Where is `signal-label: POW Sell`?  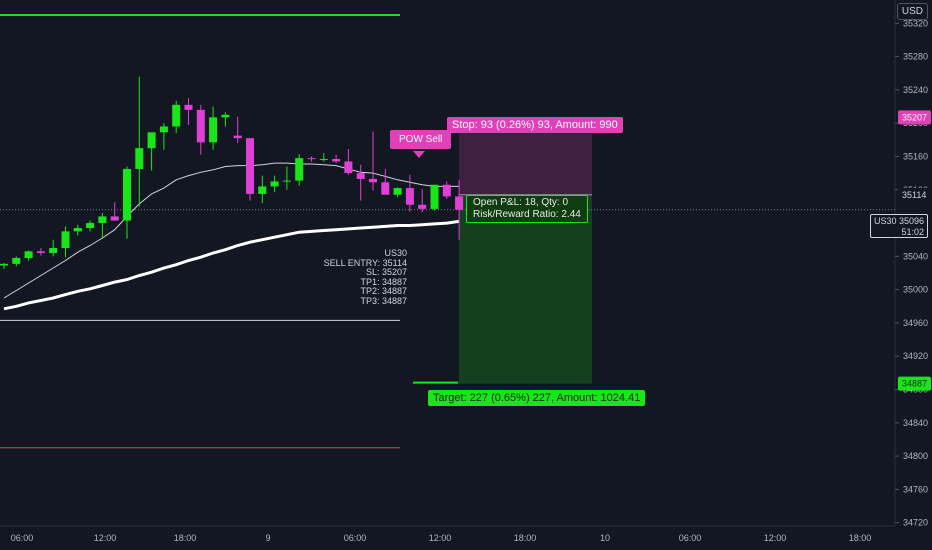 signal-label: POW Sell is located at coordinates (421, 139).